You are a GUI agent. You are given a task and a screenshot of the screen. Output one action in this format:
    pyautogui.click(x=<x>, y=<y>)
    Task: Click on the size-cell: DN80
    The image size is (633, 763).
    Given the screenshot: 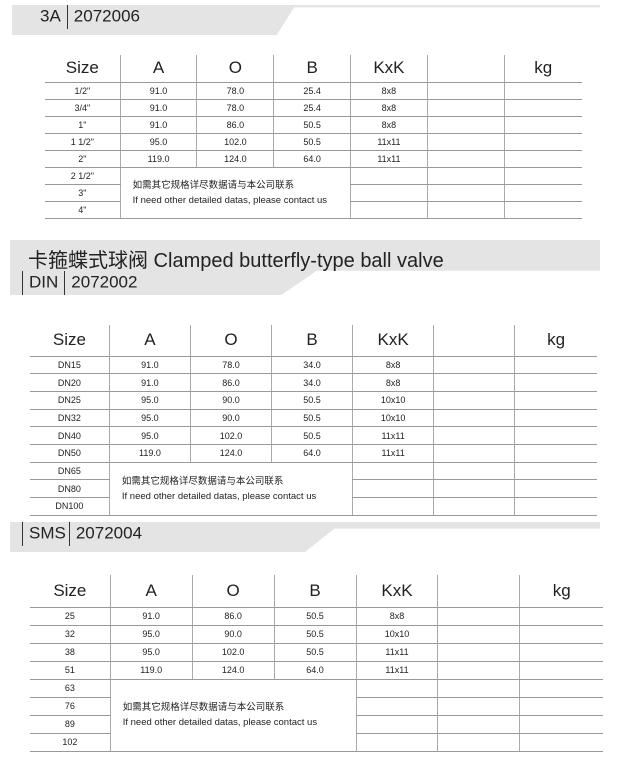 What is the action you would take?
    pyautogui.click(x=70, y=488)
    